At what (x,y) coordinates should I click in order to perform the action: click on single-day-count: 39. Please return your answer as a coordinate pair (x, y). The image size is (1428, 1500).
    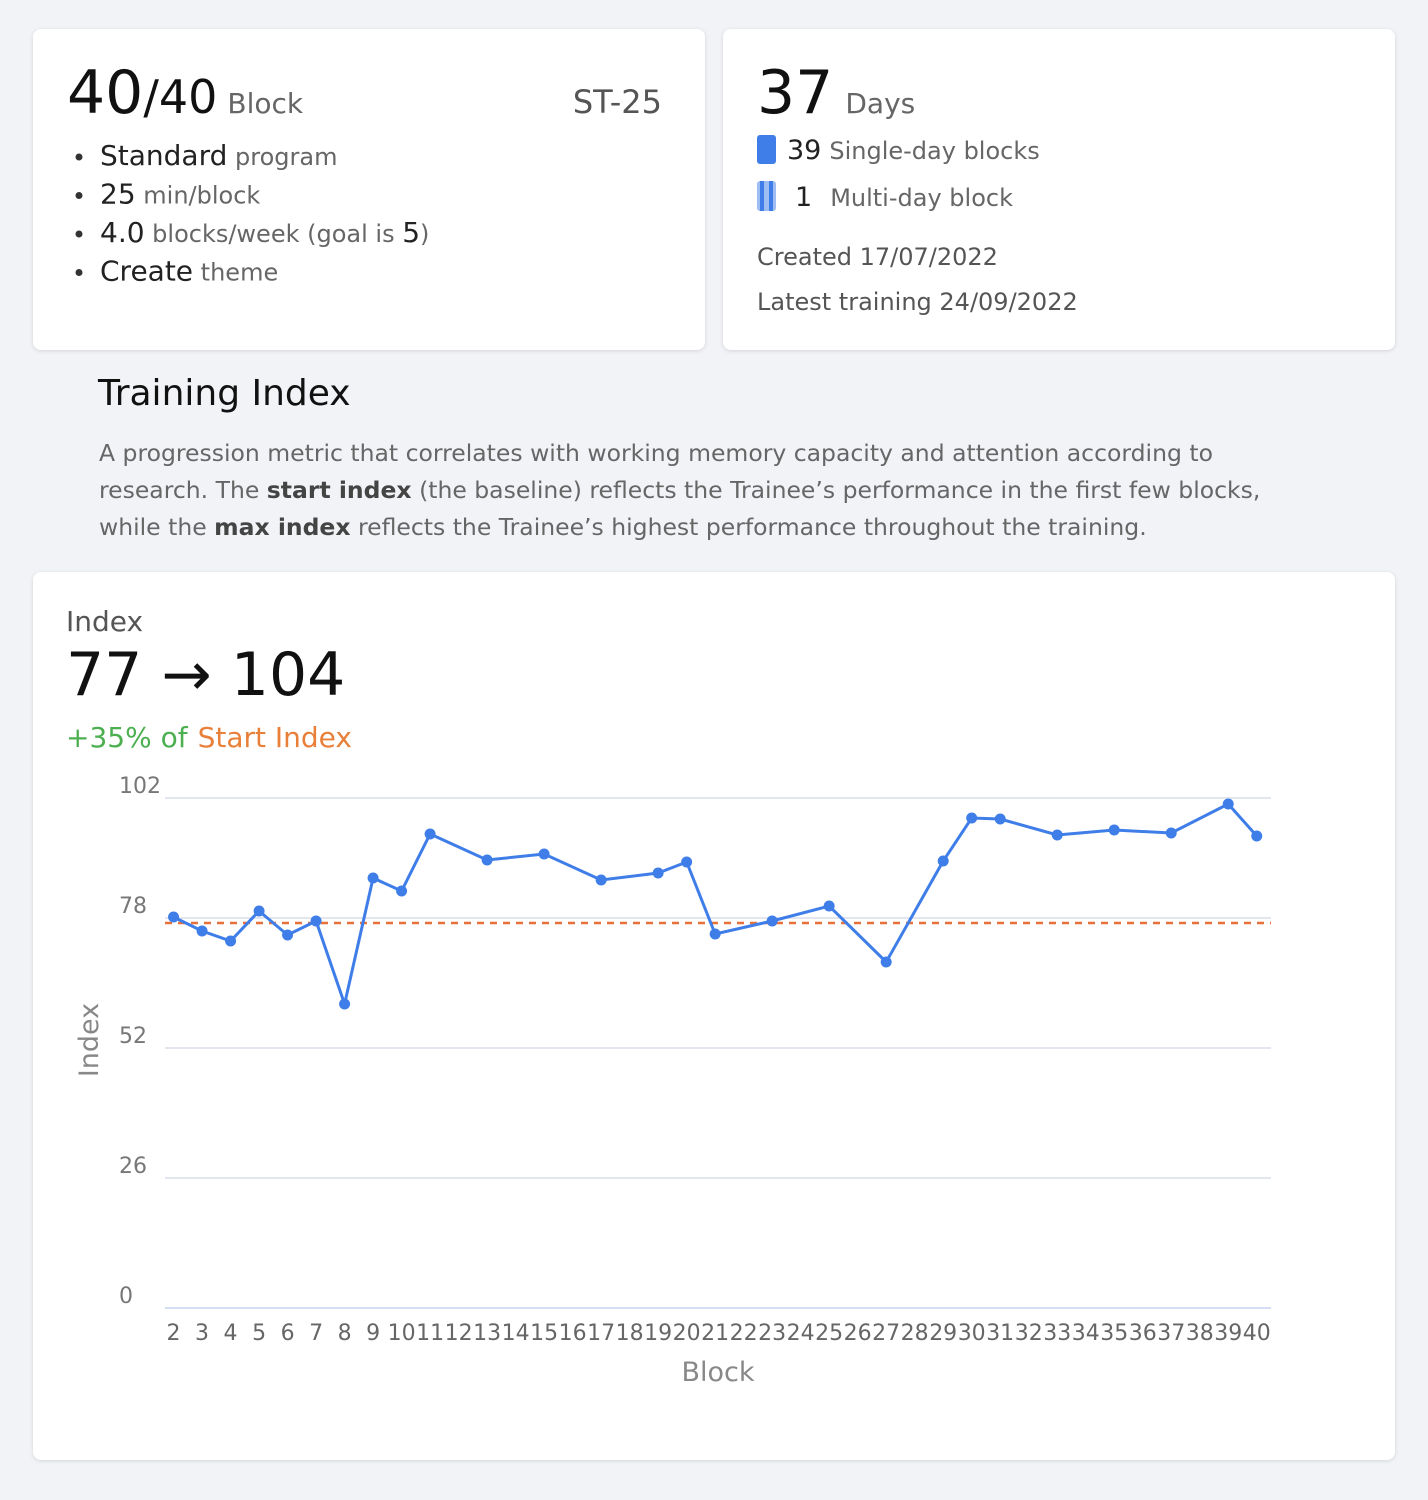
    Looking at the image, I should click on (804, 150).